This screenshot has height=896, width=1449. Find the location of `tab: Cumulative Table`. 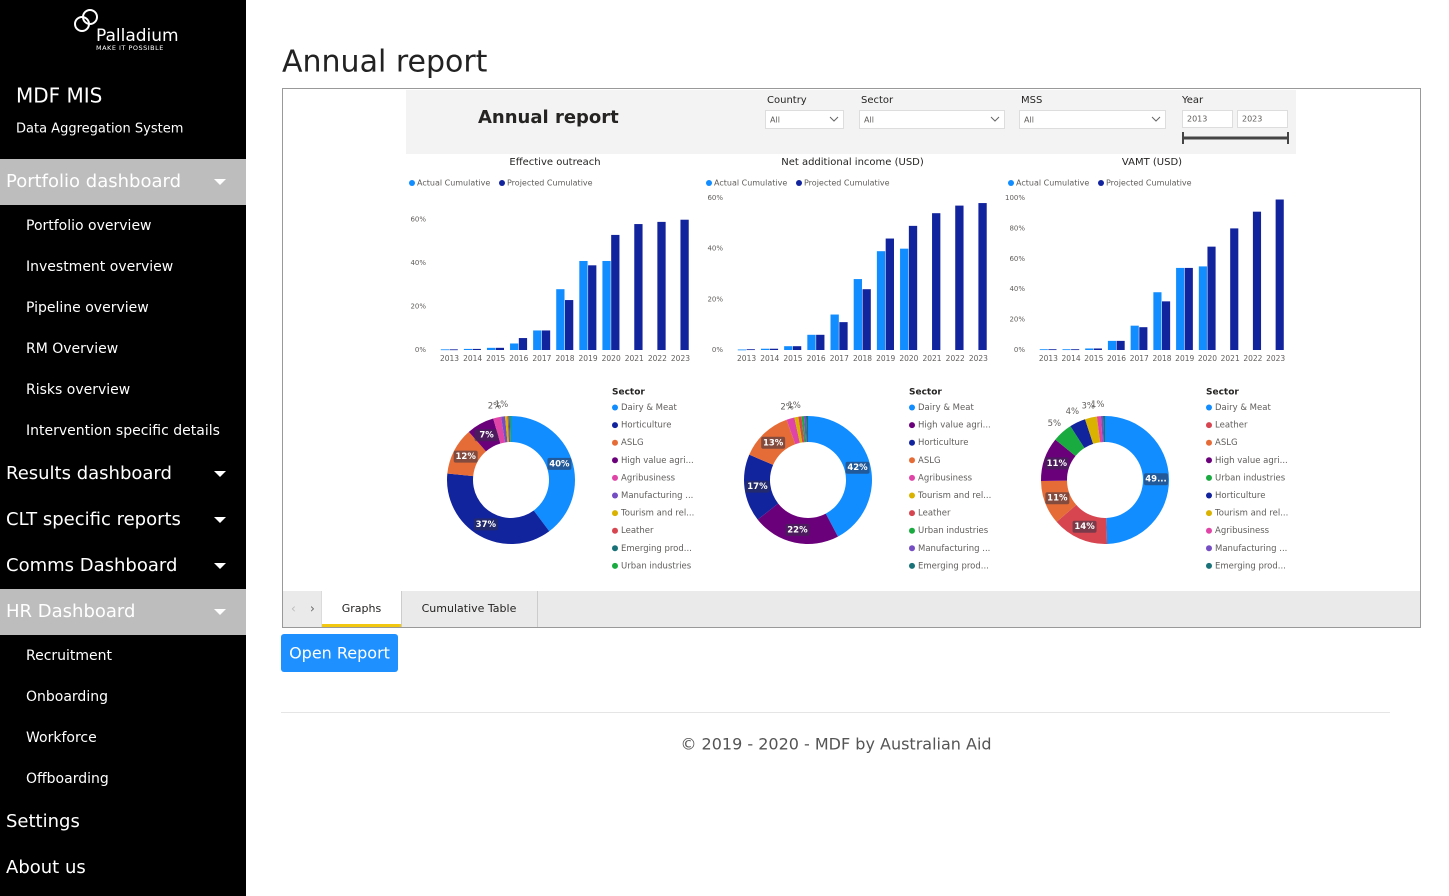

tab: Cumulative Table is located at coordinates (469, 608).